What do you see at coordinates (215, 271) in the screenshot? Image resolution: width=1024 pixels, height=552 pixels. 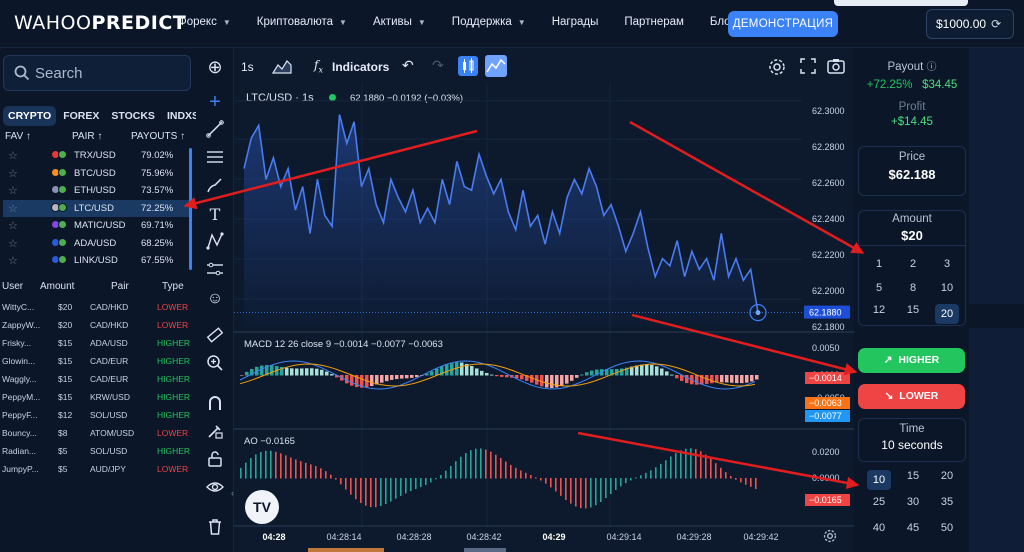 I see `measure-lines-icon` at bounding box center [215, 271].